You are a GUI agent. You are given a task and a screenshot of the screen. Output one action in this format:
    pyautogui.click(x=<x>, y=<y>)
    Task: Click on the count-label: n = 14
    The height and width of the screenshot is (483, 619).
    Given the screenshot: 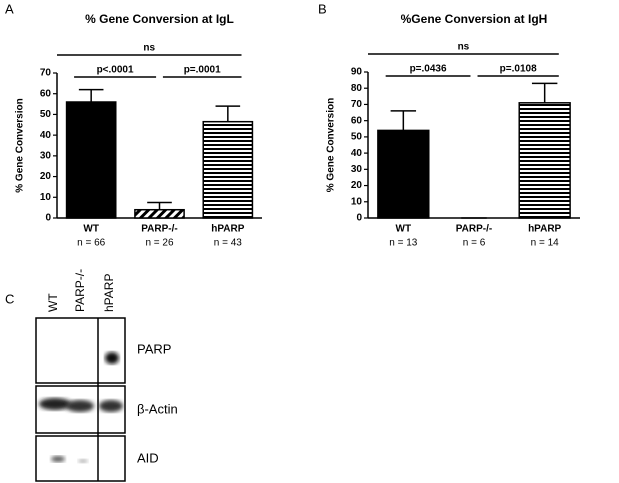 What is the action you would take?
    pyautogui.click(x=545, y=243)
    